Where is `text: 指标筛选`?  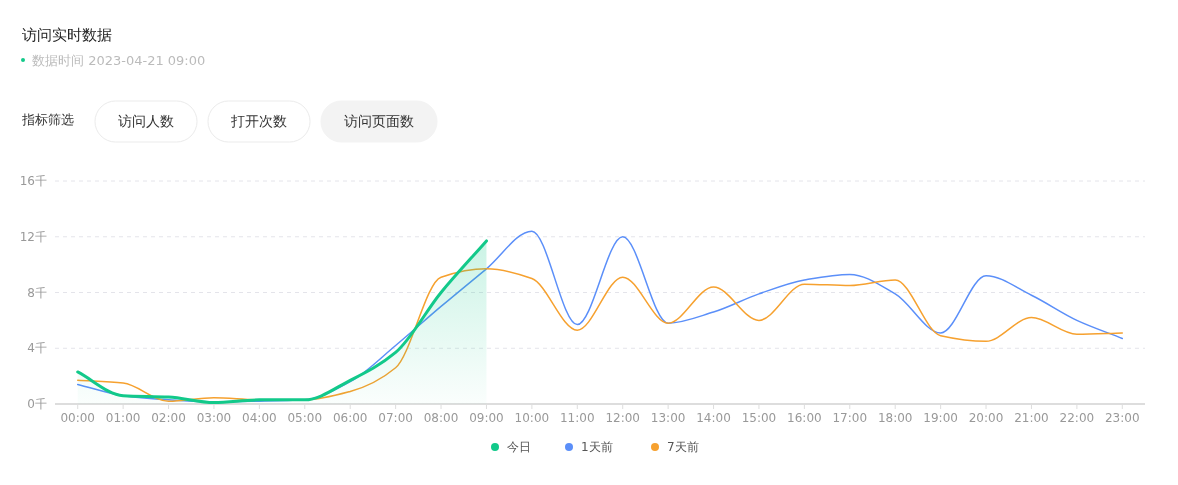 text: 指标筛选 is located at coordinates (47, 119).